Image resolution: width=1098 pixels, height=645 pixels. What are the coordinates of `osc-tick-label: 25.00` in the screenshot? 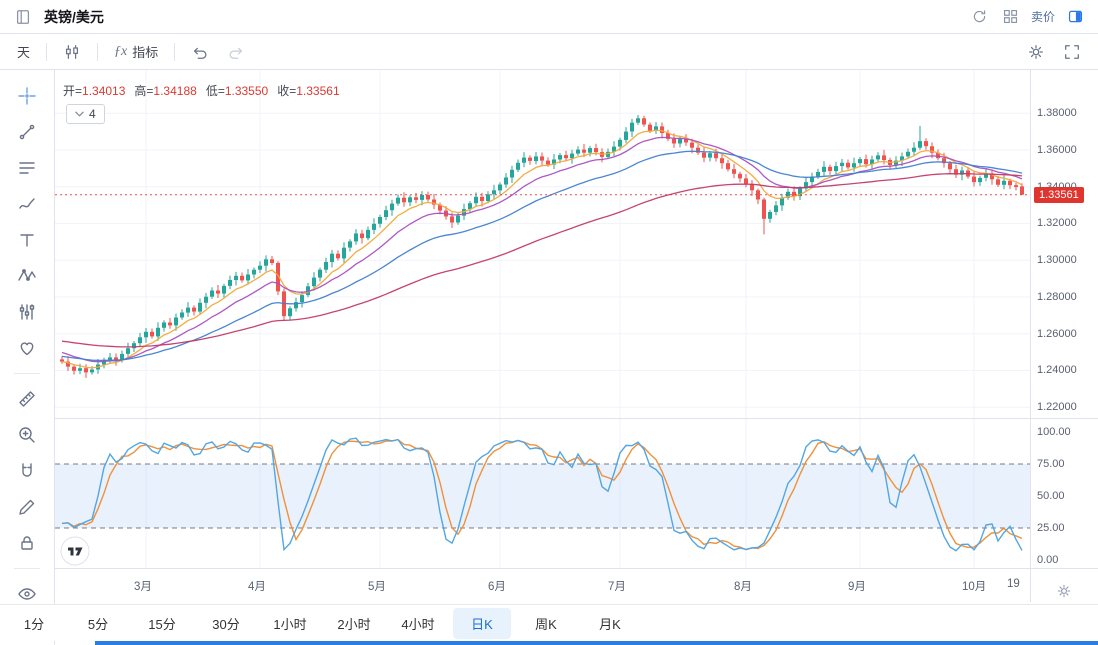 It's located at (1051, 528).